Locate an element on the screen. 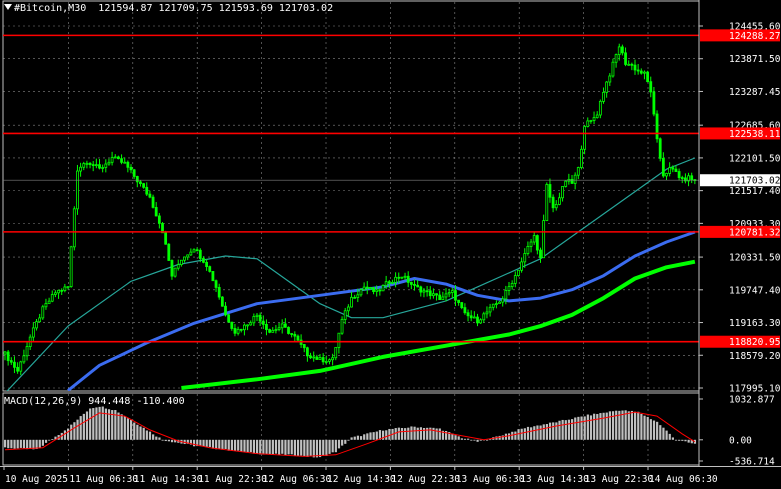  price-tick-label: 117995.10 is located at coordinates (755, 389).